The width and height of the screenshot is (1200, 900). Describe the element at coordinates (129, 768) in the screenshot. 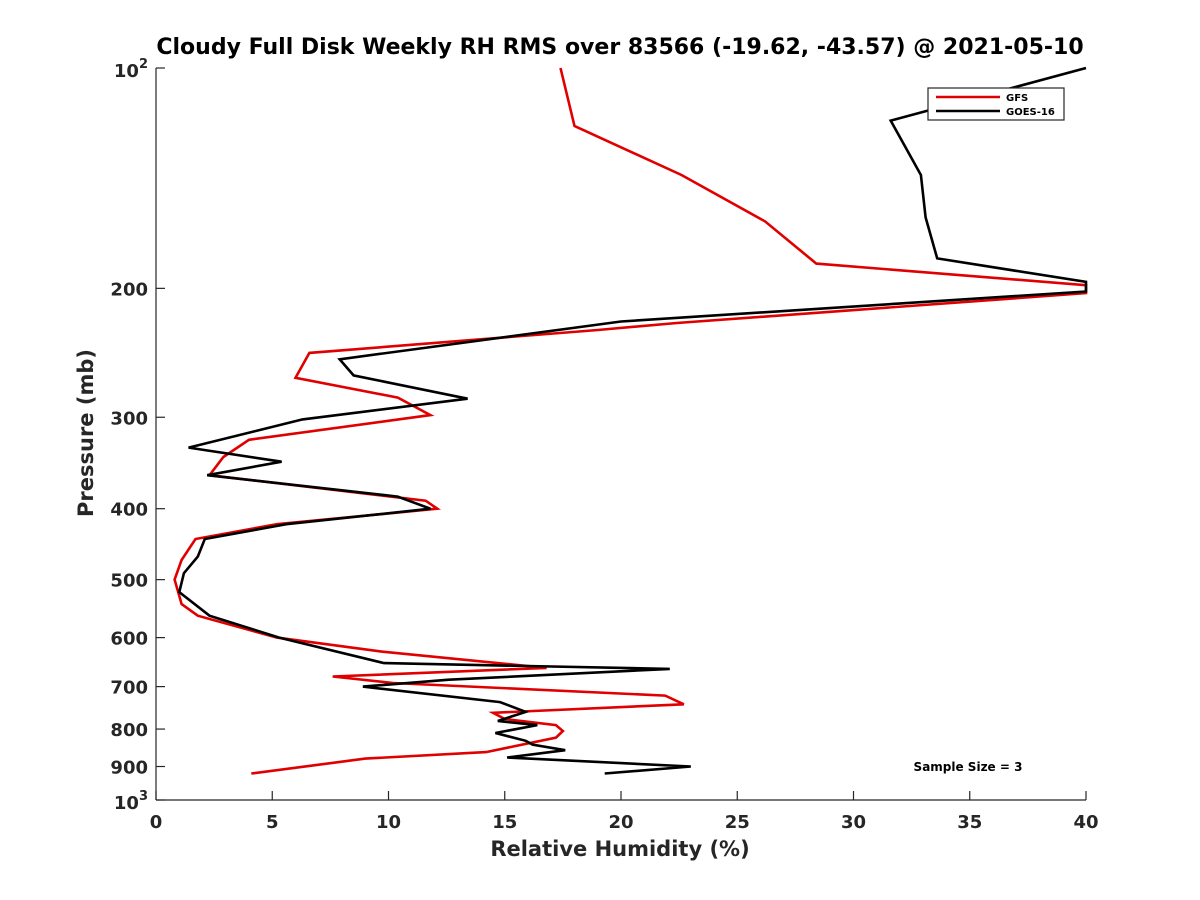

I see `y-tick-label: 900` at that location.